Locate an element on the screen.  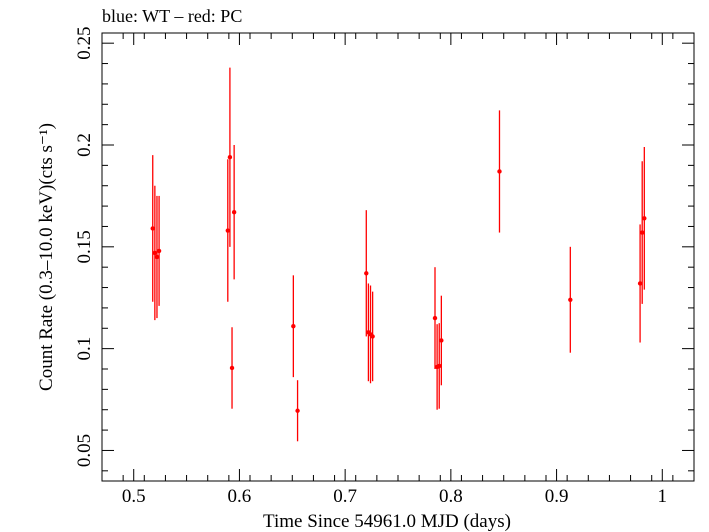
x-tick-label: 0.8 is located at coordinates (451, 496).